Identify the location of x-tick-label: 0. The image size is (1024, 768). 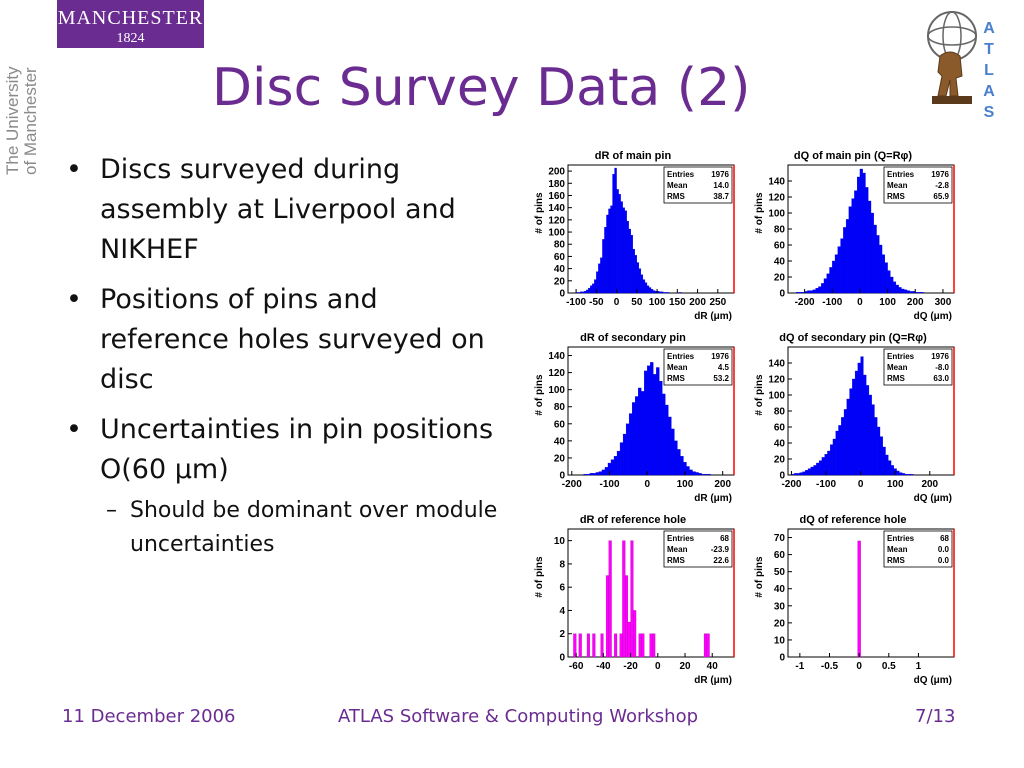
(861, 484).